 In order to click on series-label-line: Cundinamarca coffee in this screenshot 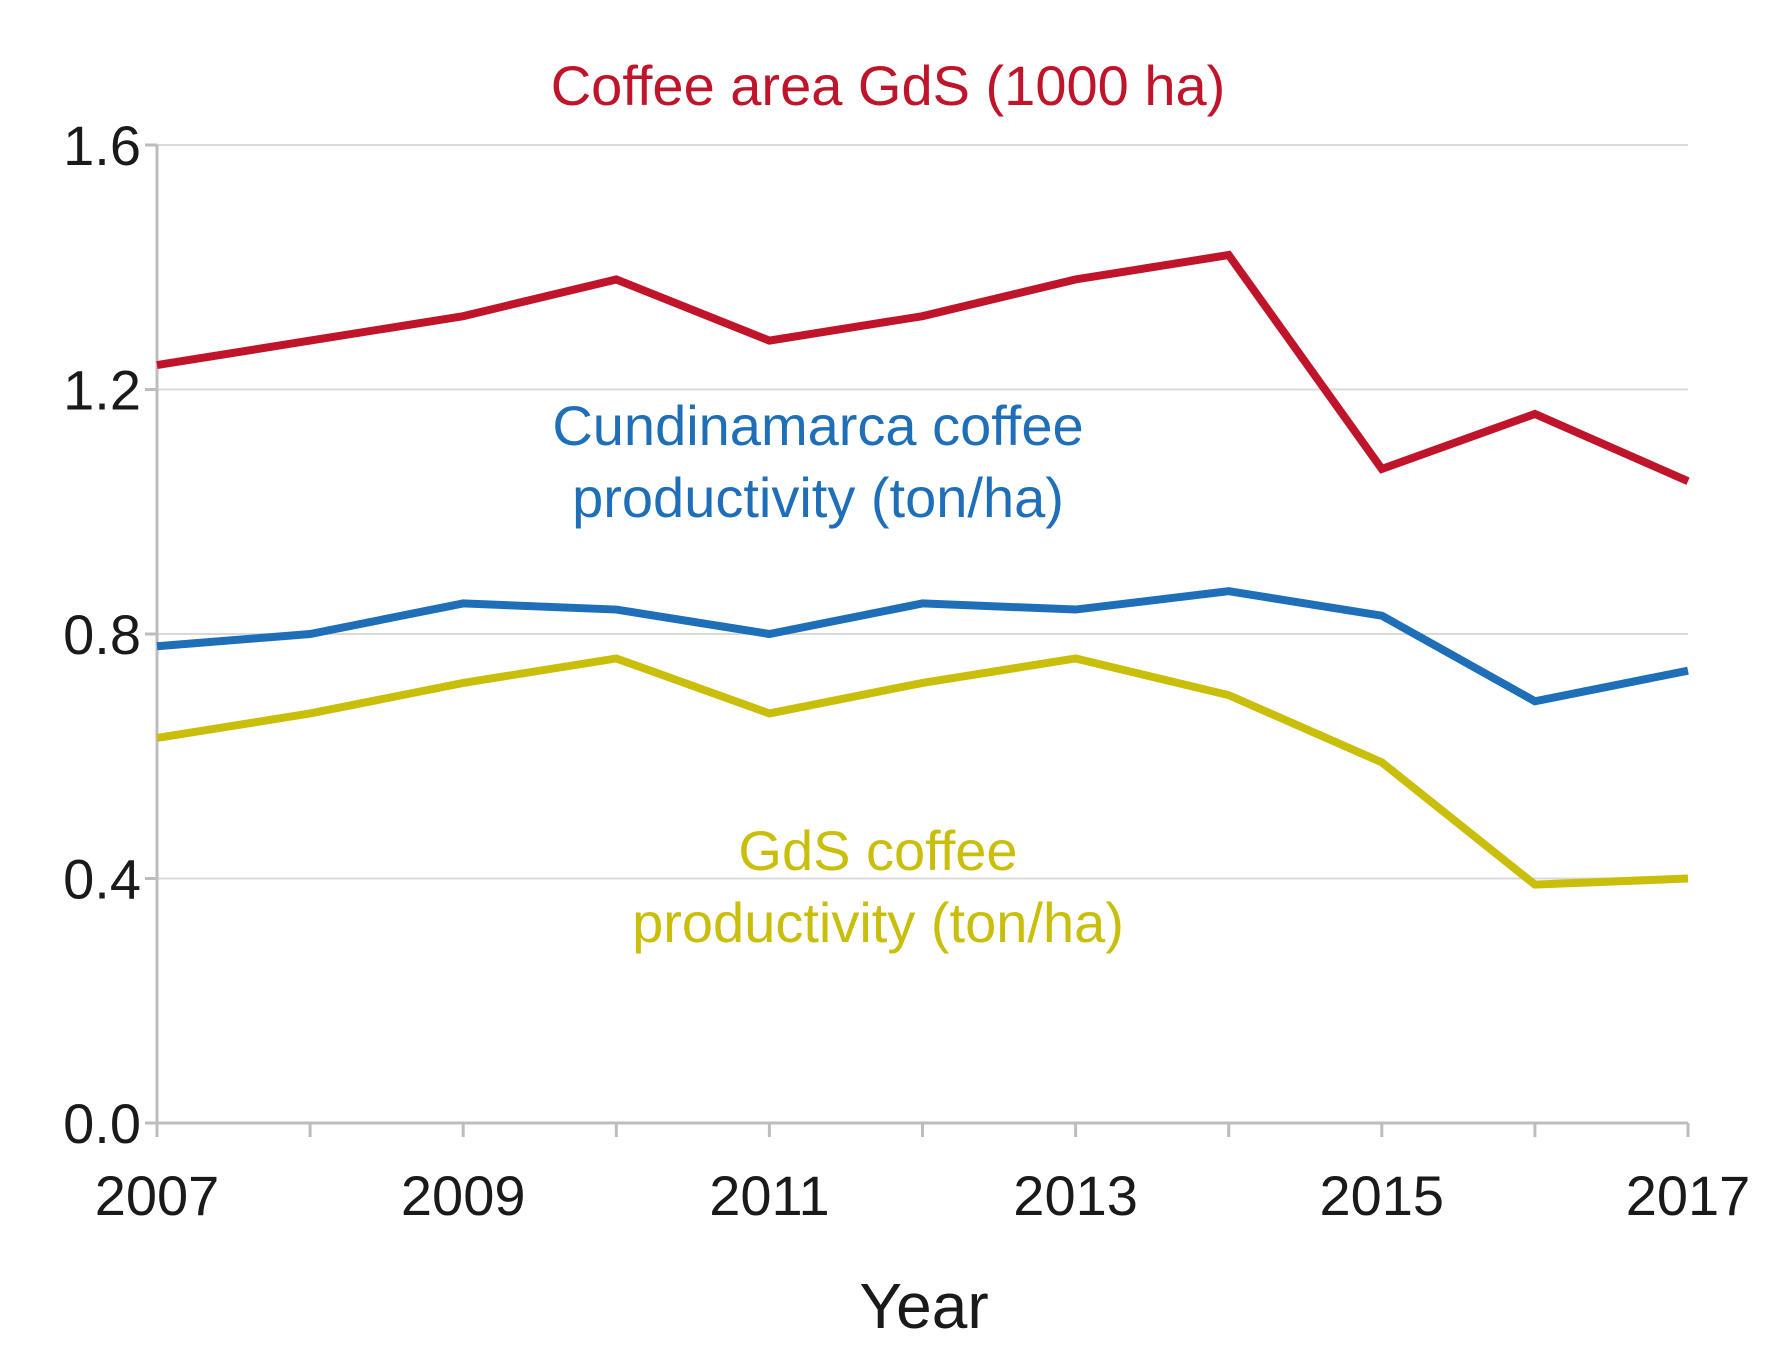, I will do `click(817, 425)`.